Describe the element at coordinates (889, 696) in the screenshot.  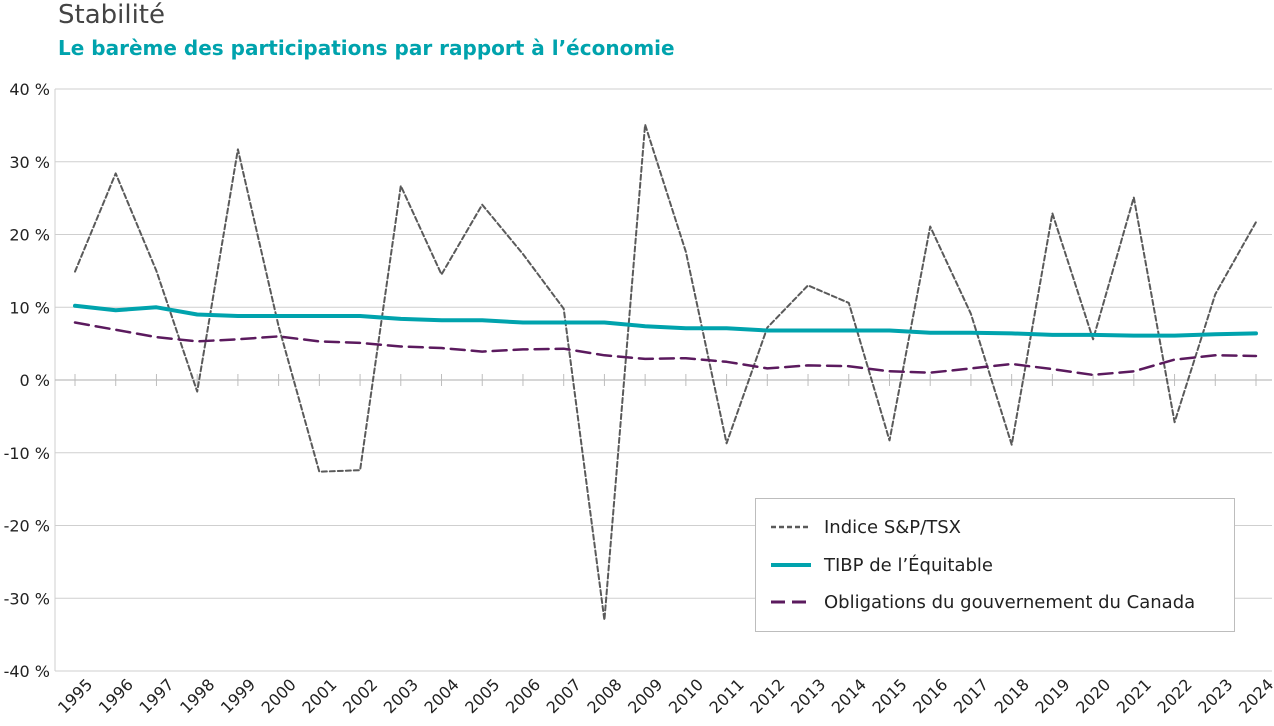
I see `x-tick-label: 2015` at that location.